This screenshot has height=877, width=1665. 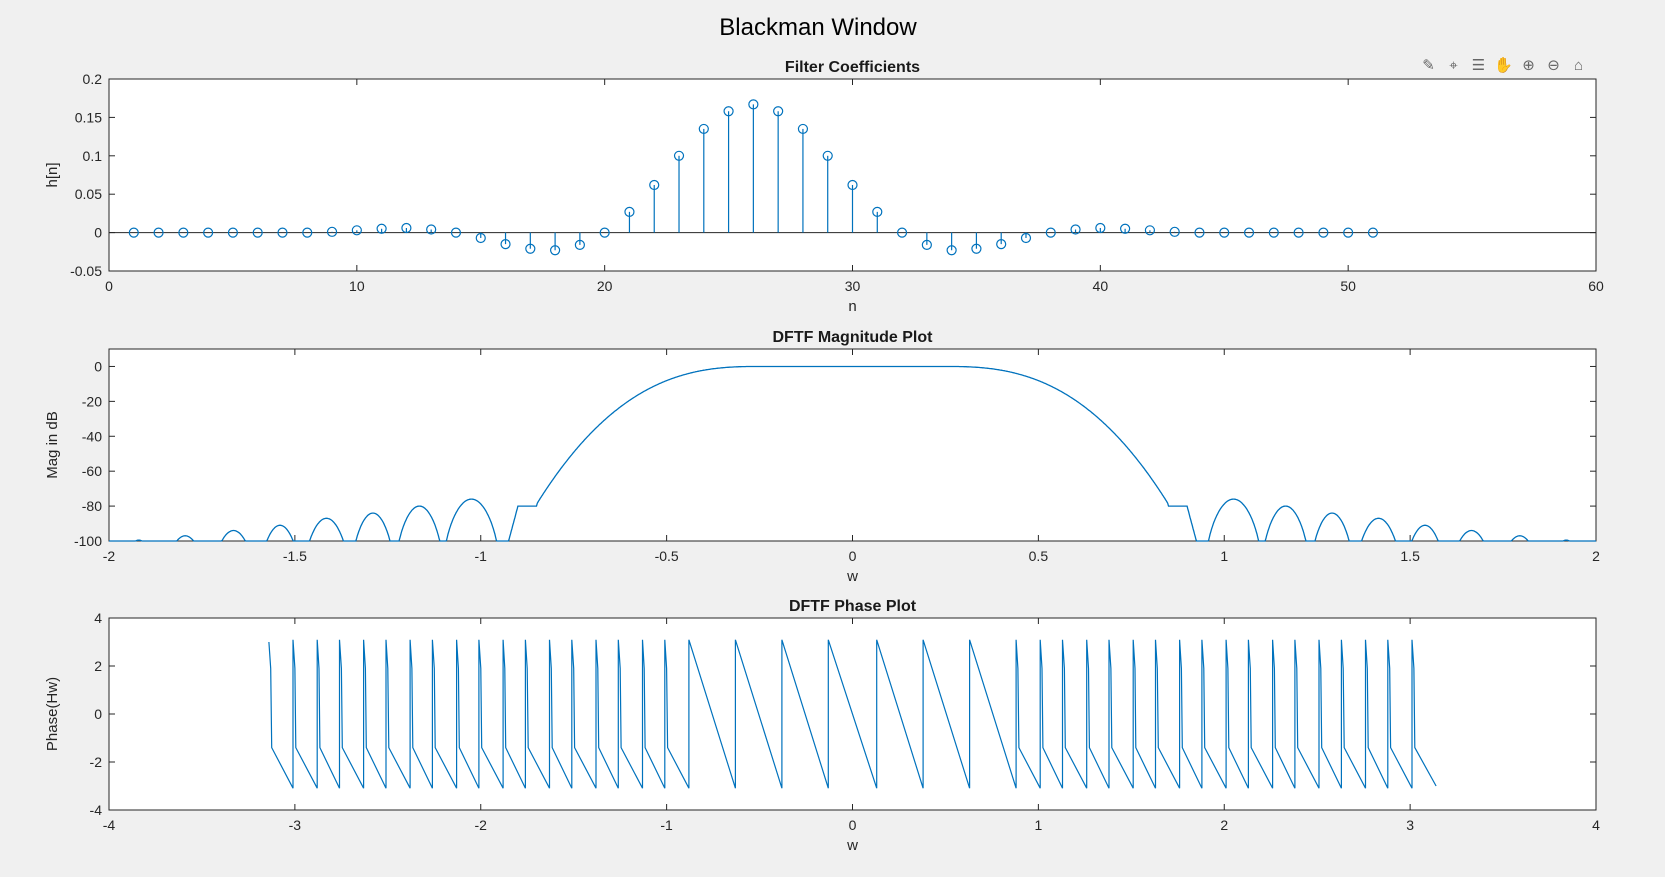 What do you see at coordinates (1410, 556) in the screenshot?
I see `x-tick-label: 1.5` at bounding box center [1410, 556].